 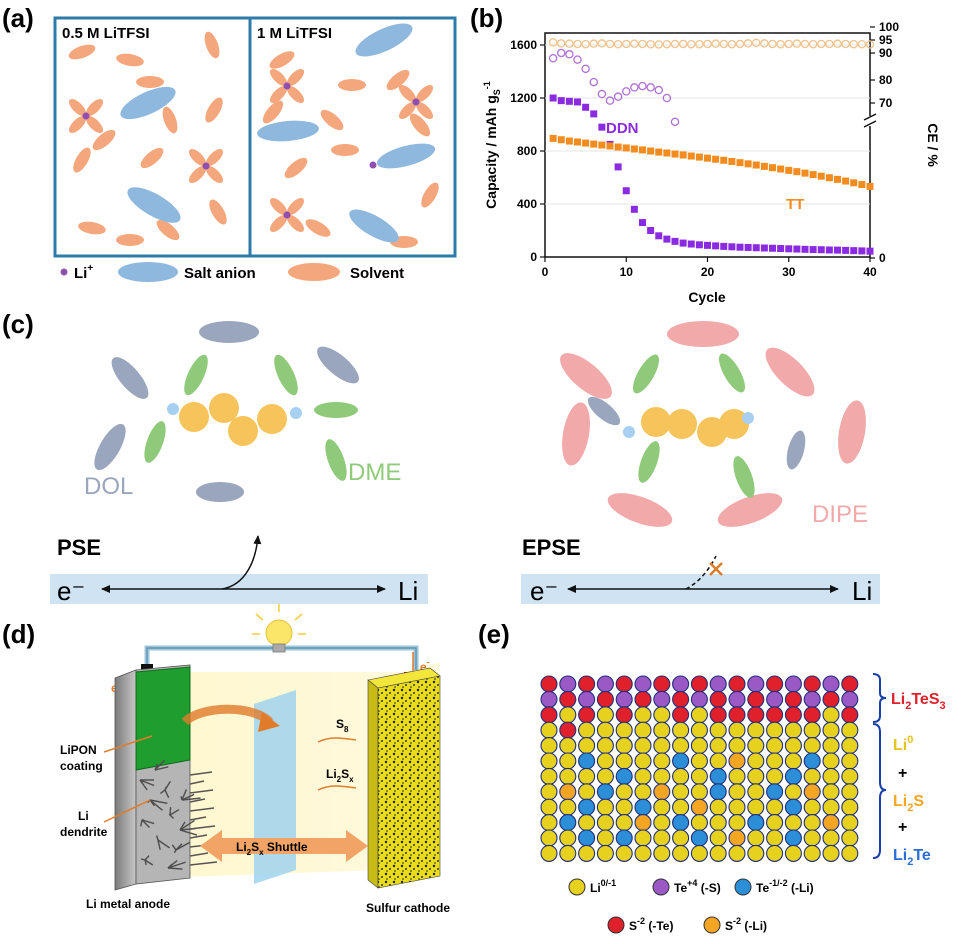 I want to click on polysulfide-atom, so click(x=272, y=419).